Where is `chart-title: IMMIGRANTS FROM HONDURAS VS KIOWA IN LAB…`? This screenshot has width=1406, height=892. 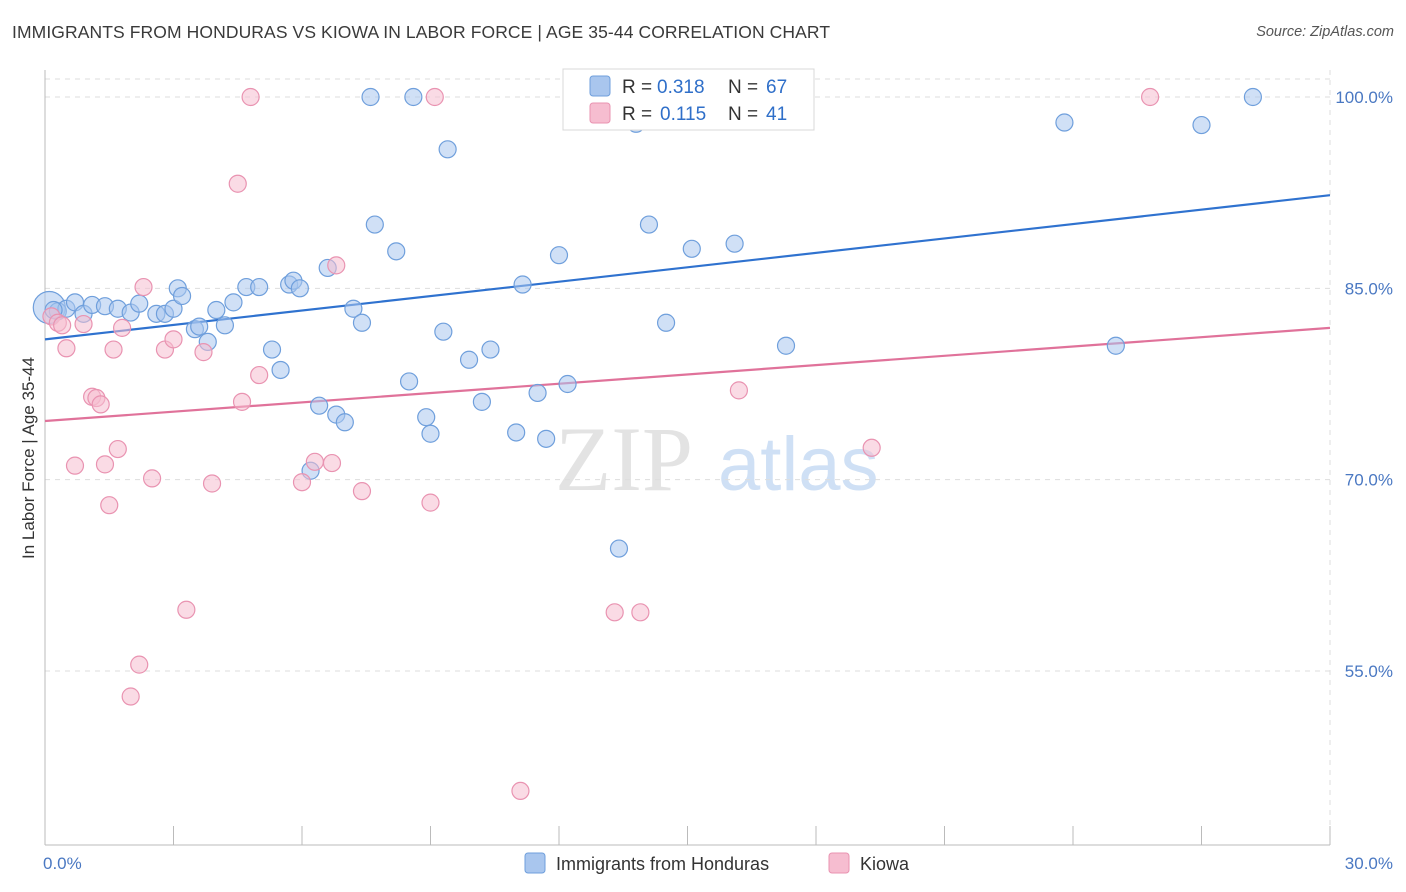 chart-title: IMMIGRANTS FROM HONDURAS VS KIOWA IN LAB… is located at coordinates (421, 32).